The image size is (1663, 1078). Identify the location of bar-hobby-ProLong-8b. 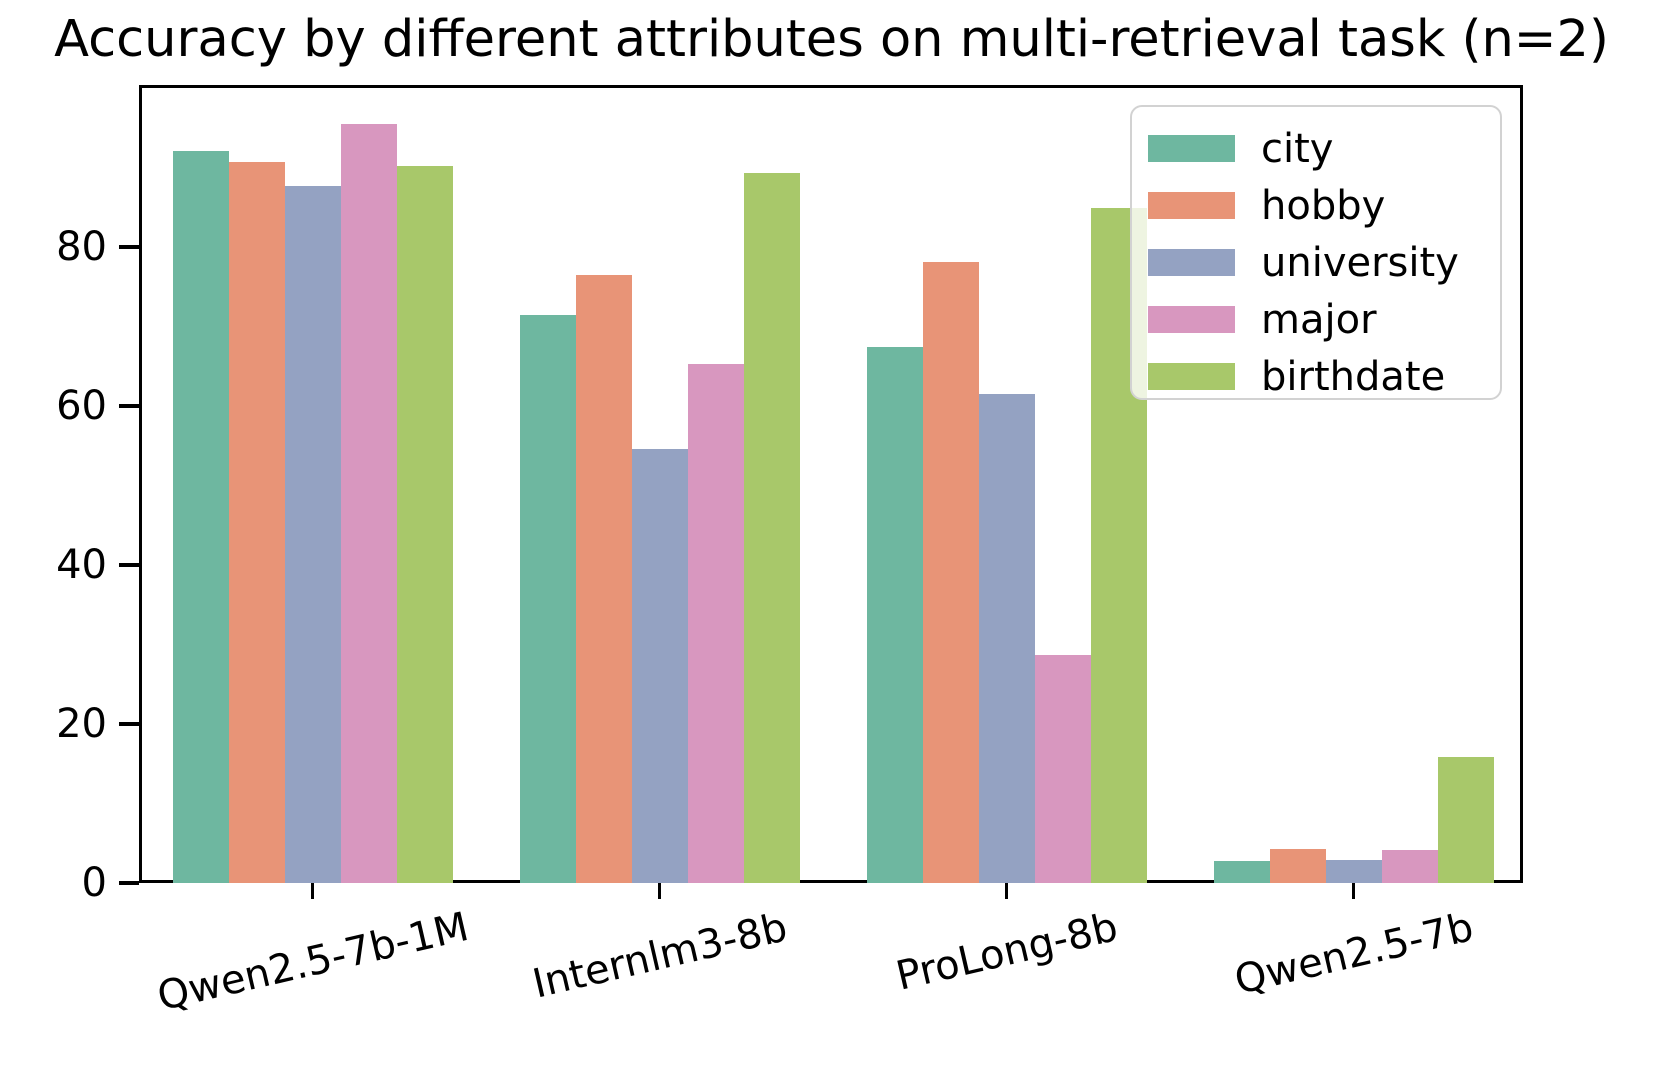
(950, 572).